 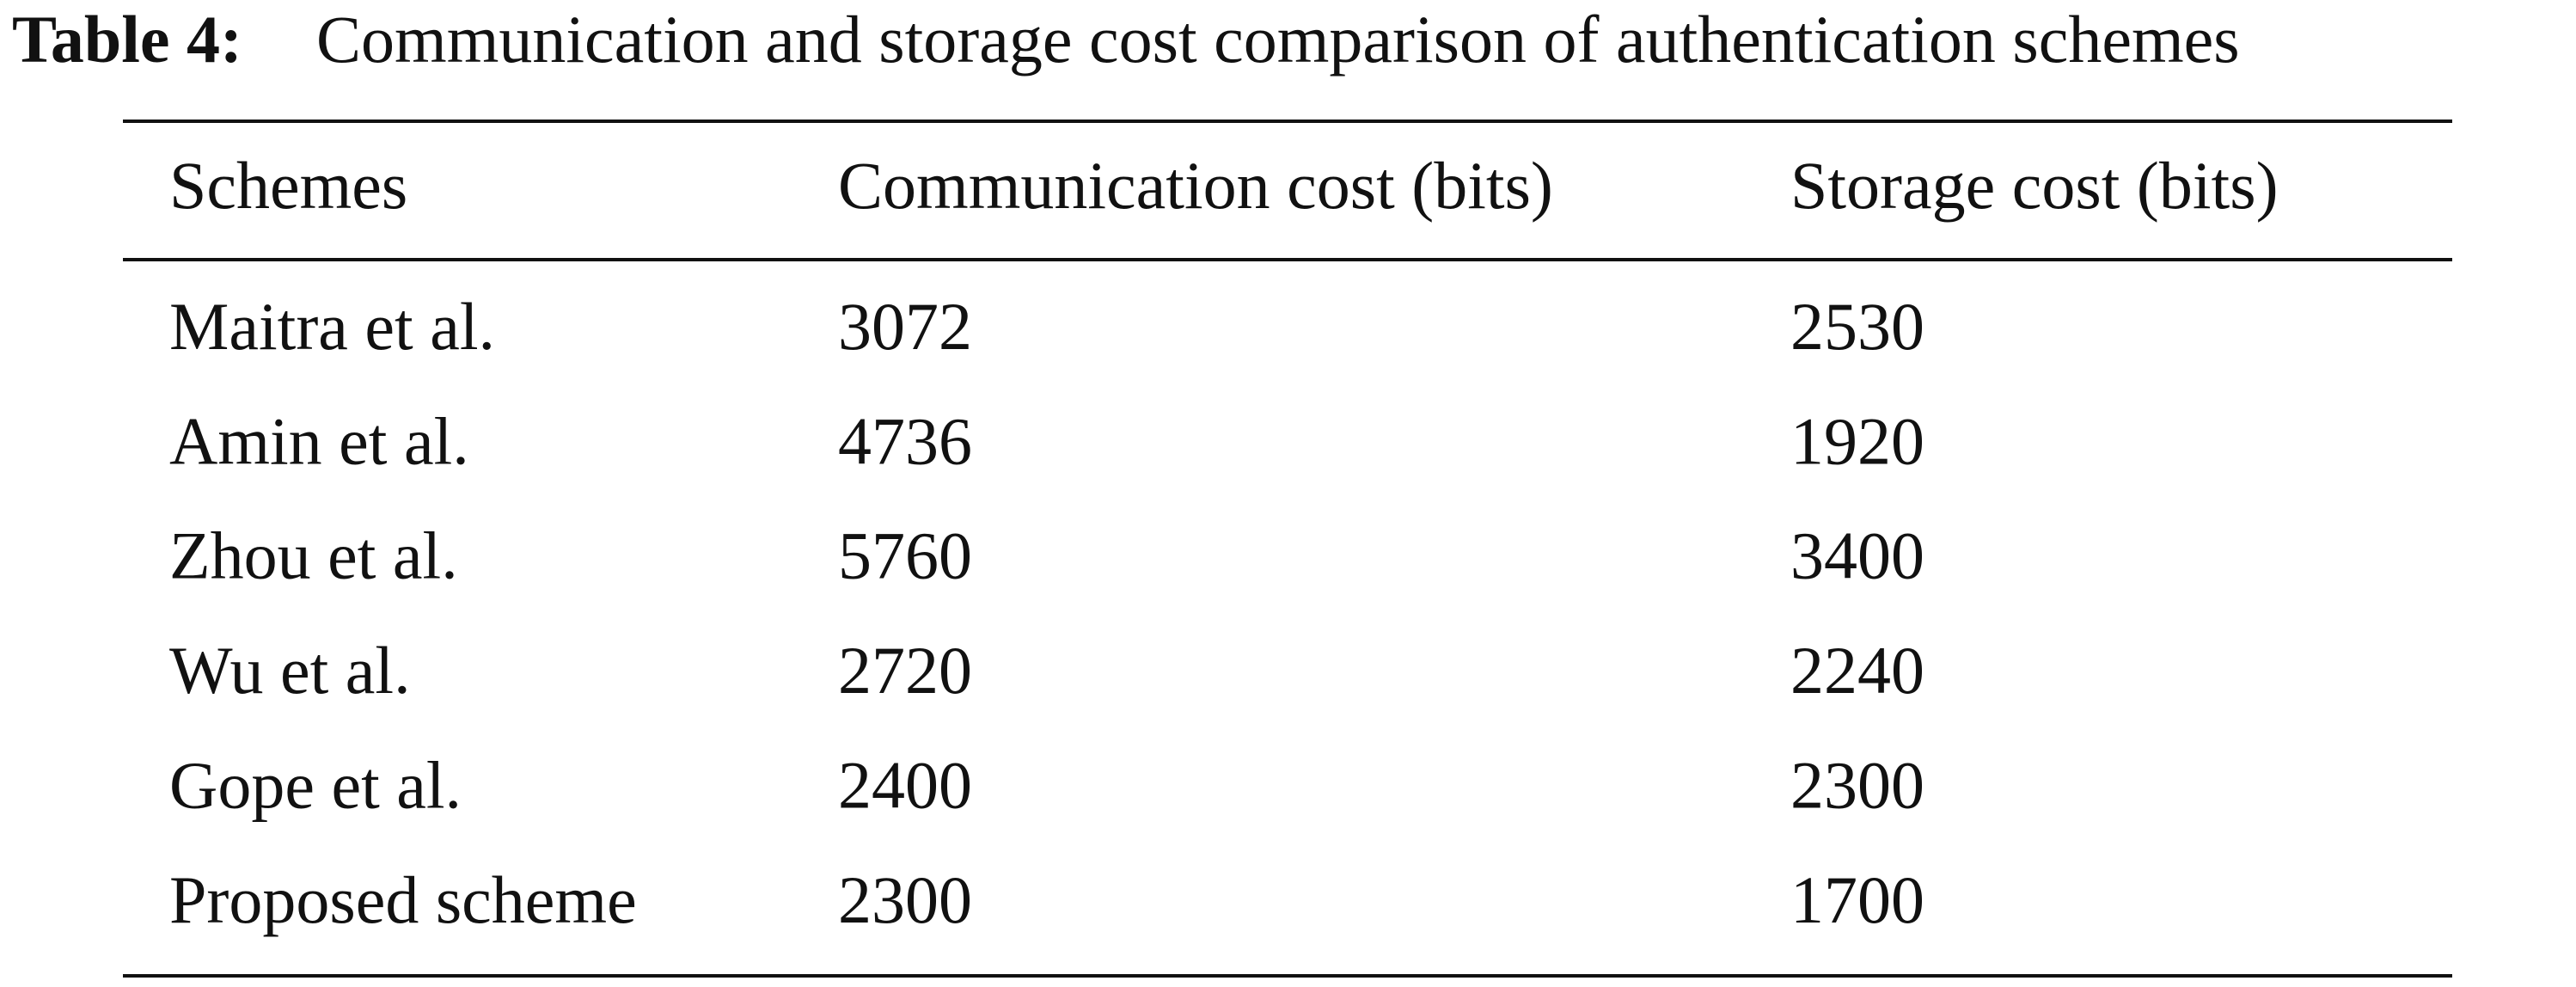 What do you see at coordinates (288, 185) in the screenshot?
I see `header-cell: Schemes` at bounding box center [288, 185].